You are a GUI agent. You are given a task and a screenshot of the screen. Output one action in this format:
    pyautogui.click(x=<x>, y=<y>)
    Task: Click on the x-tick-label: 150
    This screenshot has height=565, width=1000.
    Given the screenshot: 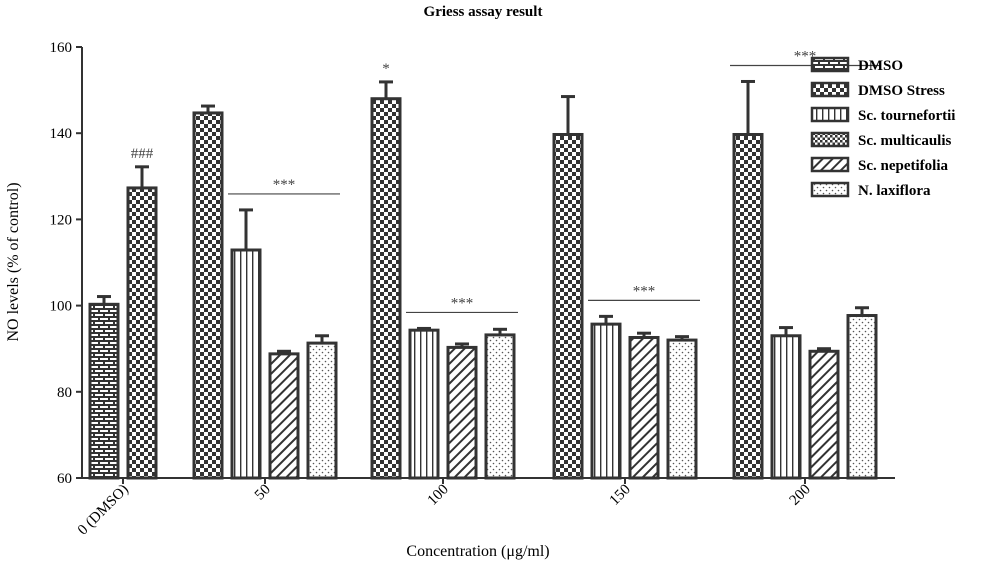 What is the action you would take?
    pyautogui.click(x=620, y=495)
    